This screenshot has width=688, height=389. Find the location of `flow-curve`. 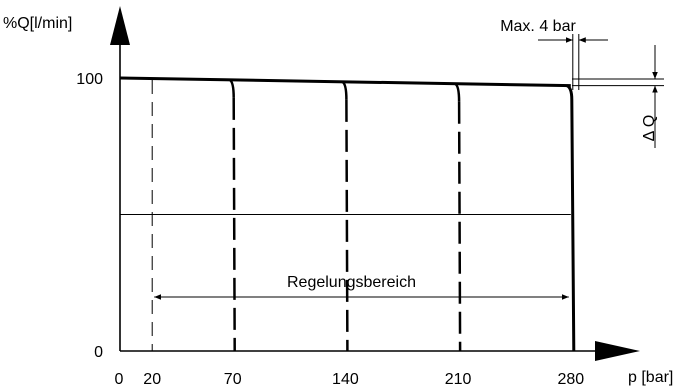

flow-curve is located at coordinates (345, 82).